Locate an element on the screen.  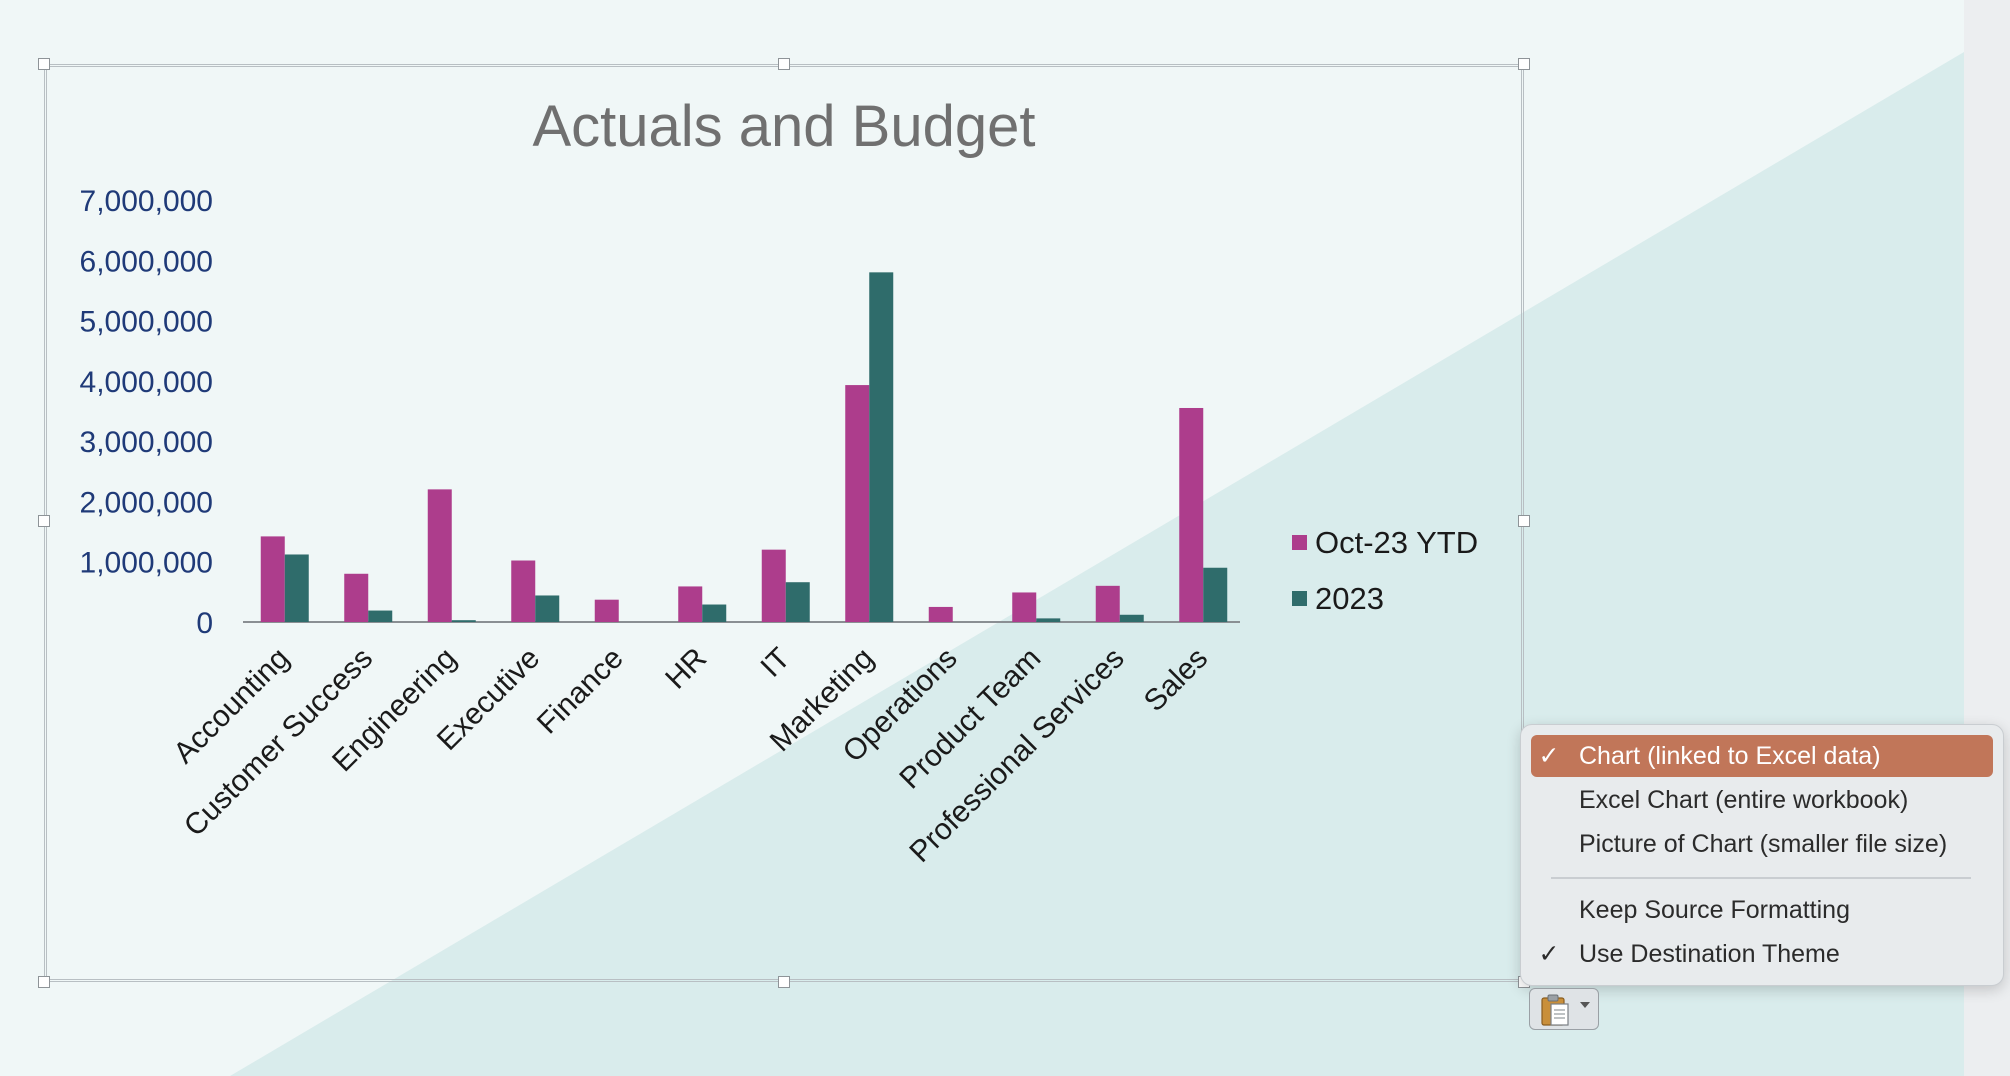
legend-swatch-2023 is located at coordinates (1299, 598).